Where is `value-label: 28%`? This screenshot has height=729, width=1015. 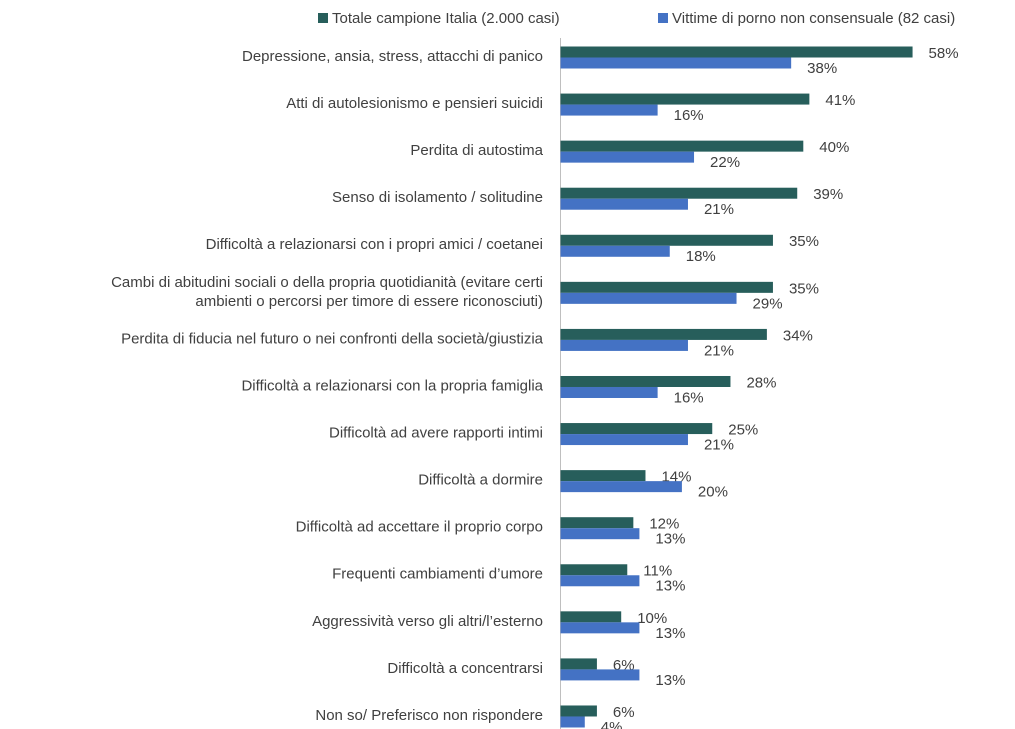
value-label: 28% is located at coordinates (761, 382).